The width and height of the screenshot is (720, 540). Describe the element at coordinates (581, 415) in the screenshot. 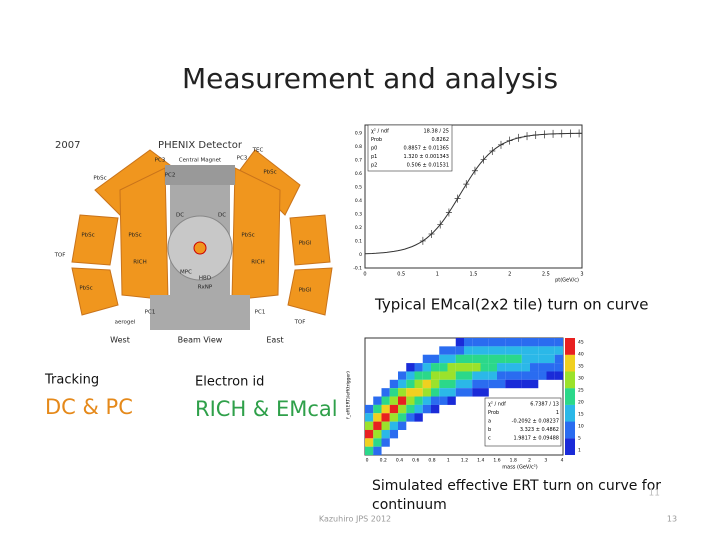

I see `colorbar-tick-label: 15` at that location.